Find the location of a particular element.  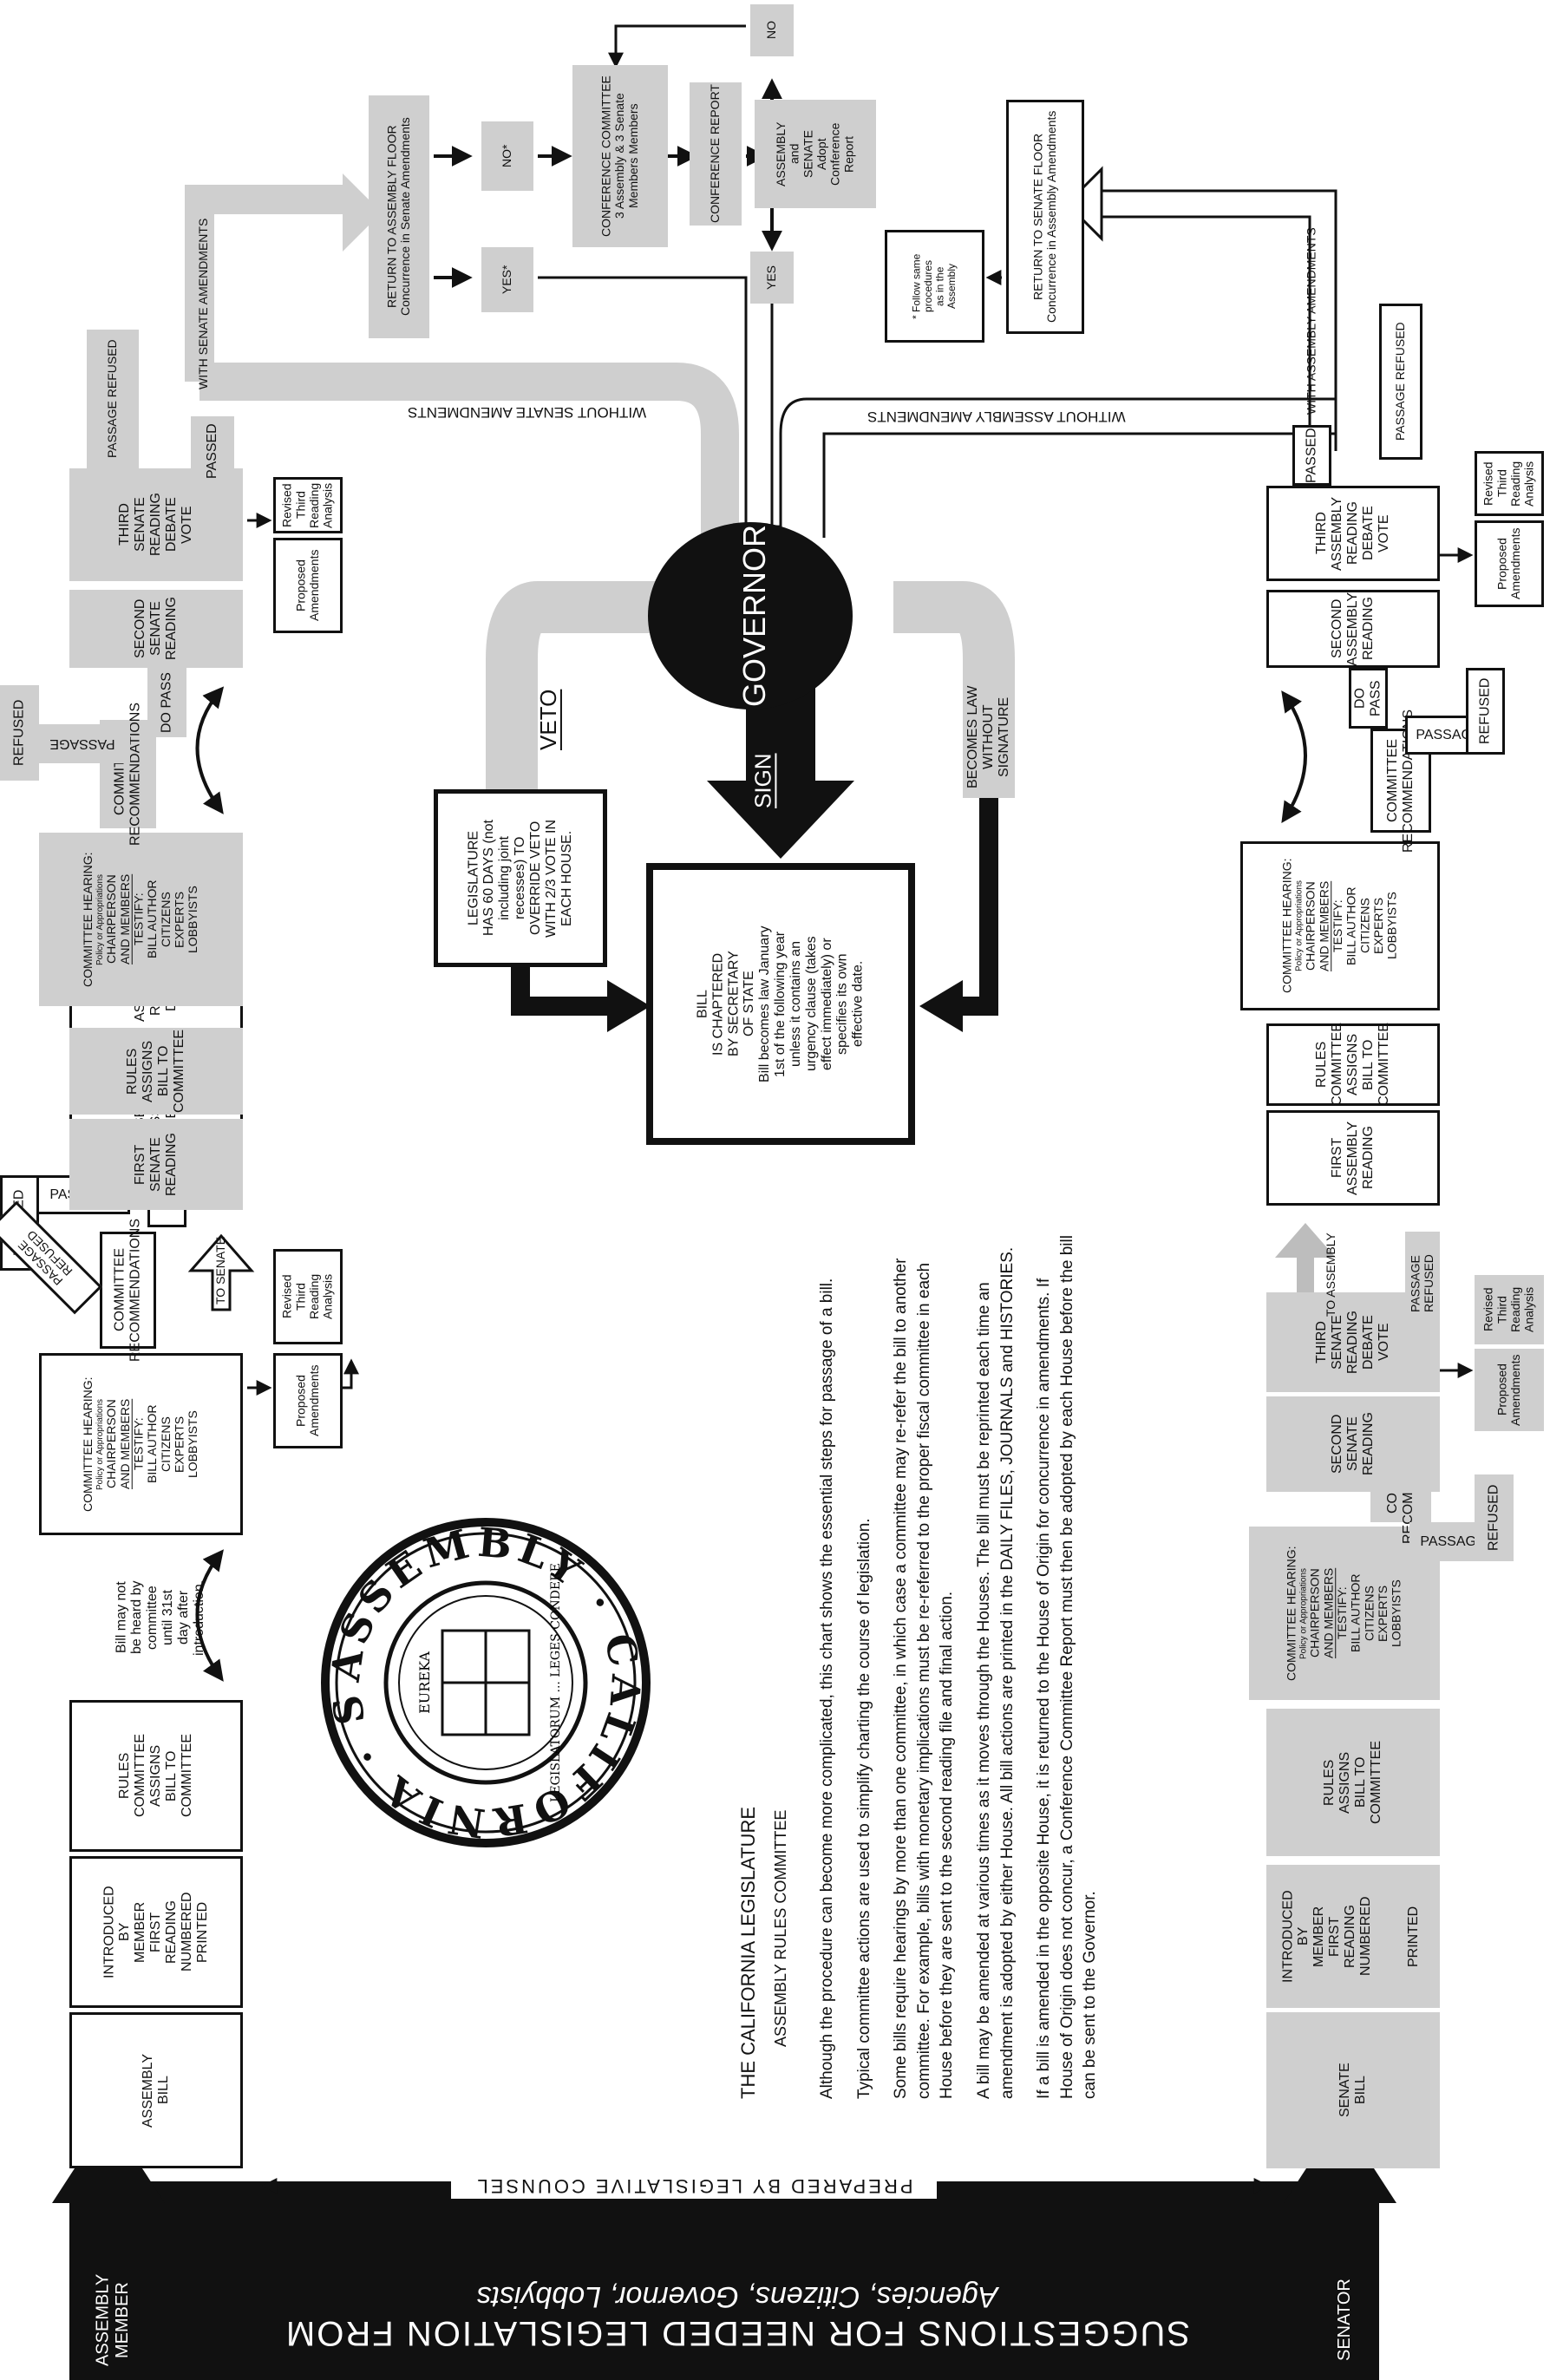

senate-rules-box: RULES ASSIGNS BILL TO COMMITTEE is located at coordinates (156, 1071).